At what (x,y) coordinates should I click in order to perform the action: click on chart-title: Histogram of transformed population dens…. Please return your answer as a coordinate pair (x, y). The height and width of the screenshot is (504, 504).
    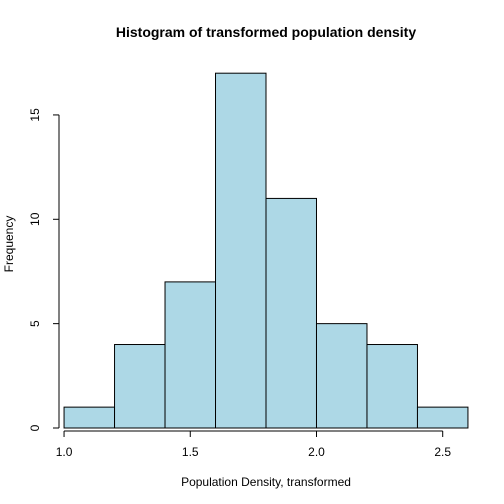
    Looking at the image, I should click on (266, 32).